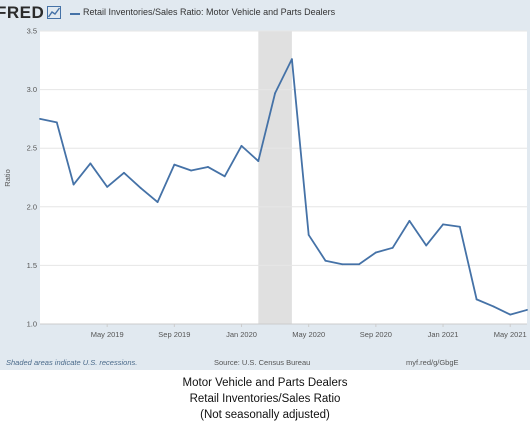 The height and width of the screenshot is (442, 530). Describe the element at coordinates (32, 31) in the screenshot. I see `y-tick-label: 3.5` at that location.